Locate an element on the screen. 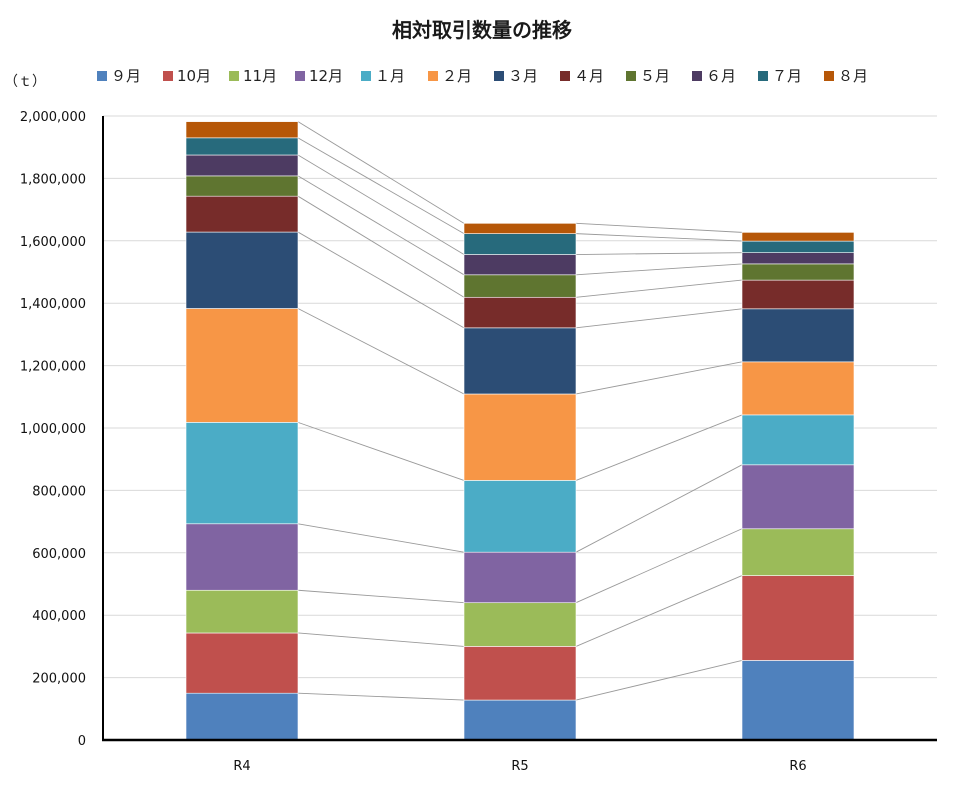  legend-label: ８月 is located at coordinates (853, 76).